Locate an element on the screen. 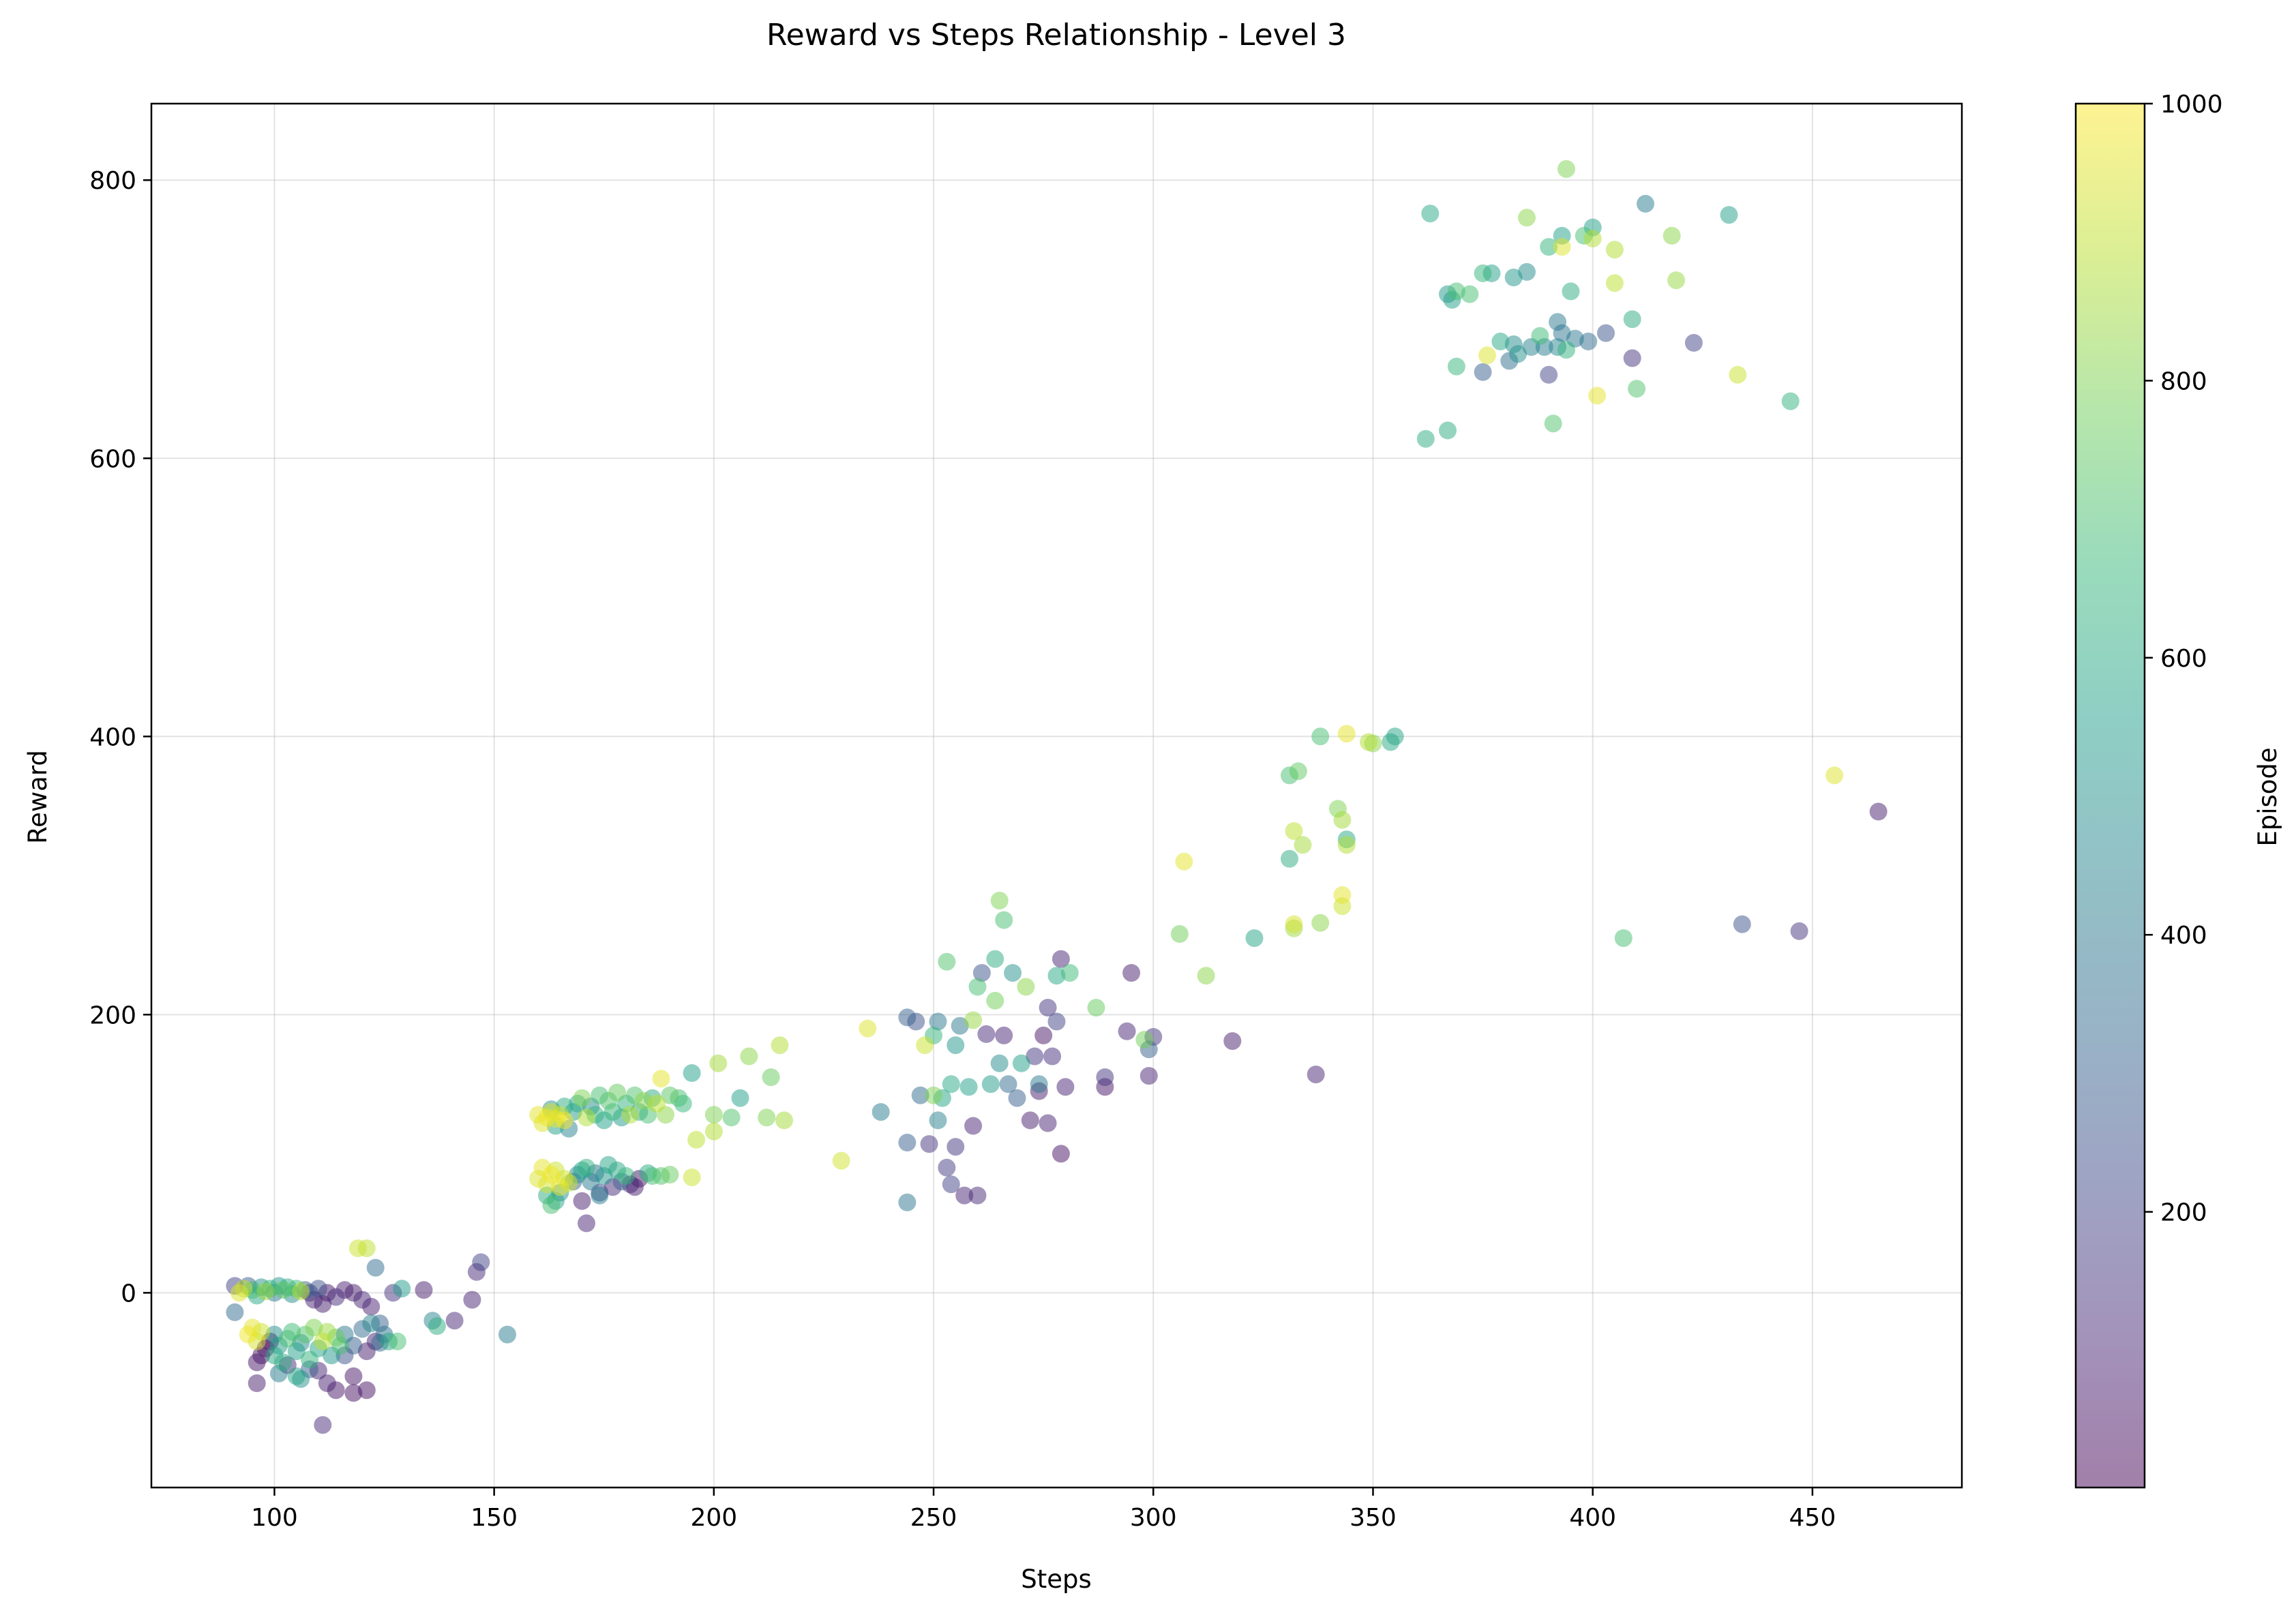 The image size is (2296, 1615). x-tick-label: 450 is located at coordinates (1813, 1518).